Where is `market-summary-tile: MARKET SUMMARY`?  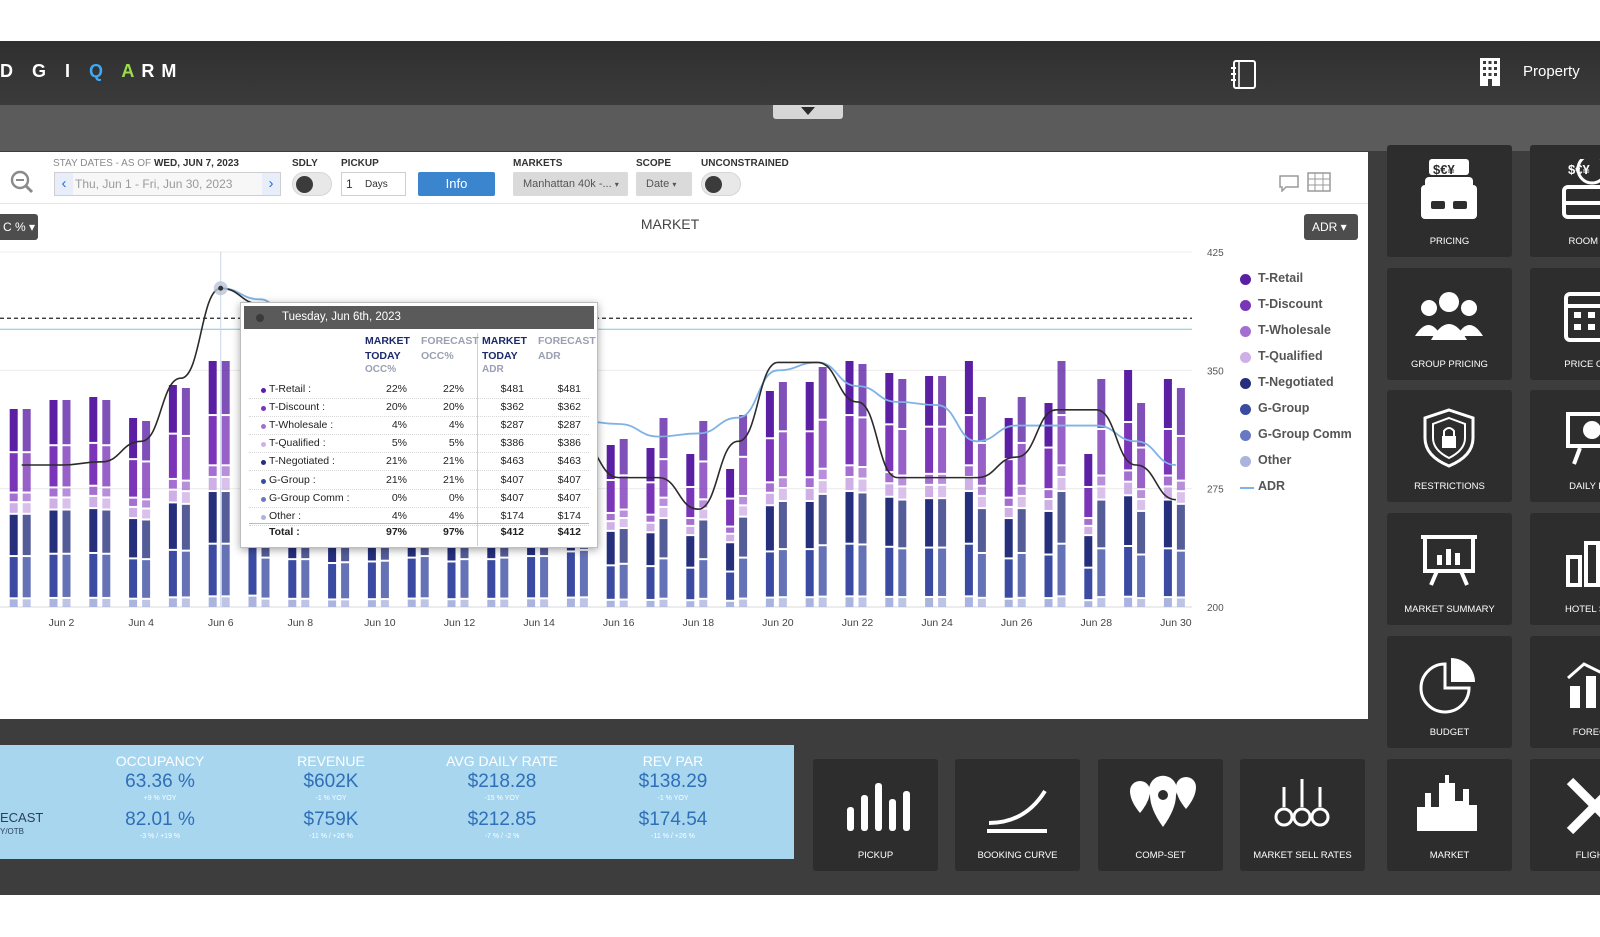
market-summary-tile: MARKET SUMMARY is located at coordinates (1449, 569).